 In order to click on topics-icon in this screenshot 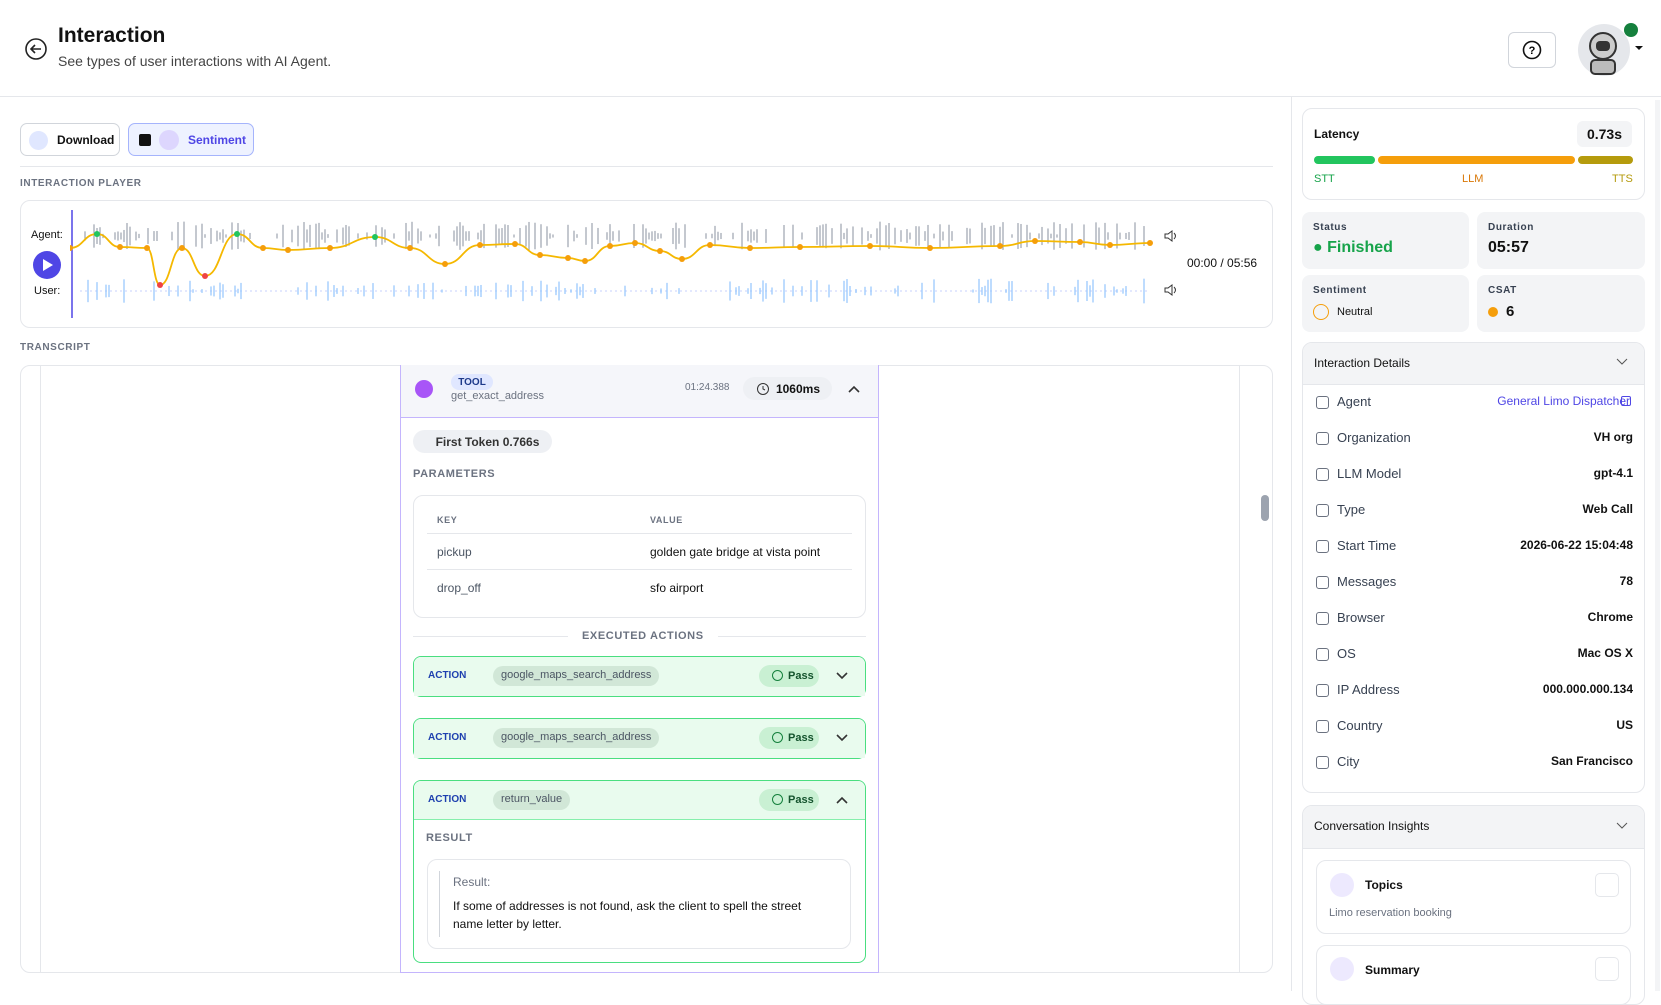, I will do `click(1342, 885)`.